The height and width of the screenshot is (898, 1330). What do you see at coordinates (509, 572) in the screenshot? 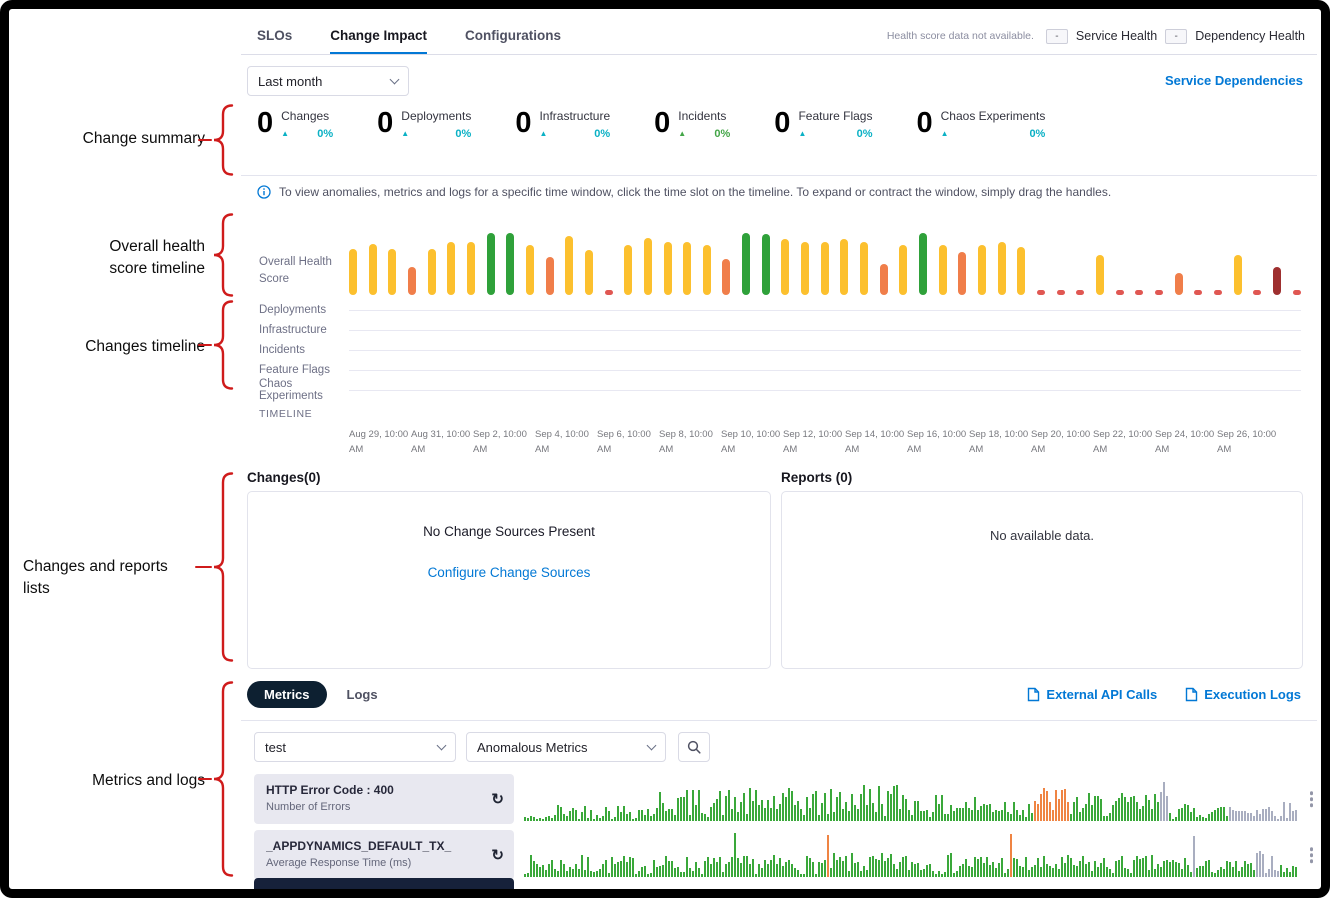
I see `configure-change-sources-link: Configure Change Sources` at bounding box center [509, 572].